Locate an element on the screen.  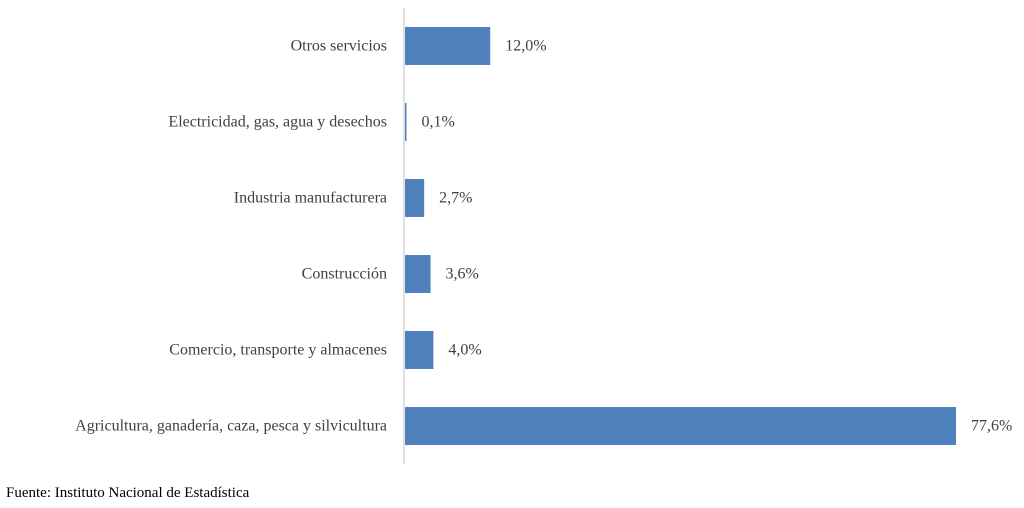
data-label: 12,0% is located at coordinates (525, 46).